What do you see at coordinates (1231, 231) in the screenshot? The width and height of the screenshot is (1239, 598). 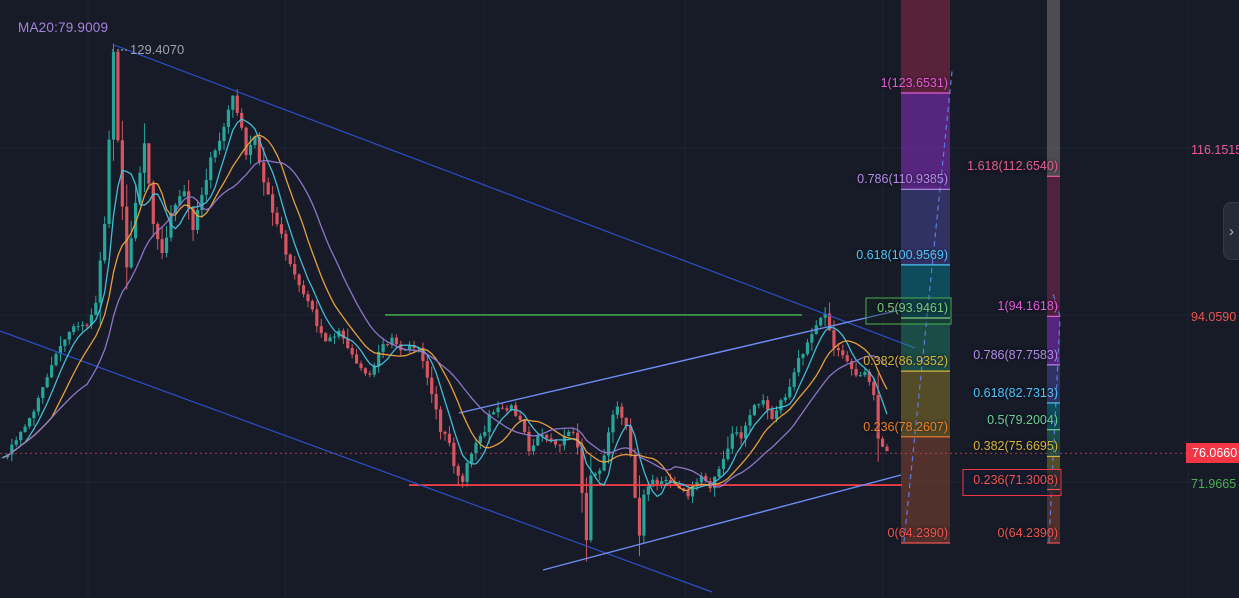 I see `collapse-panel-tab: ›` at bounding box center [1231, 231].